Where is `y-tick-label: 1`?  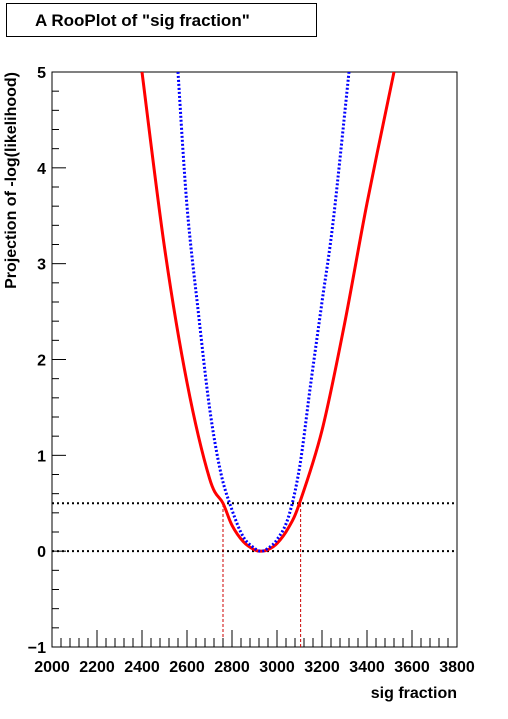 y-tick-label: 1 is located at coordinates (41, 456).